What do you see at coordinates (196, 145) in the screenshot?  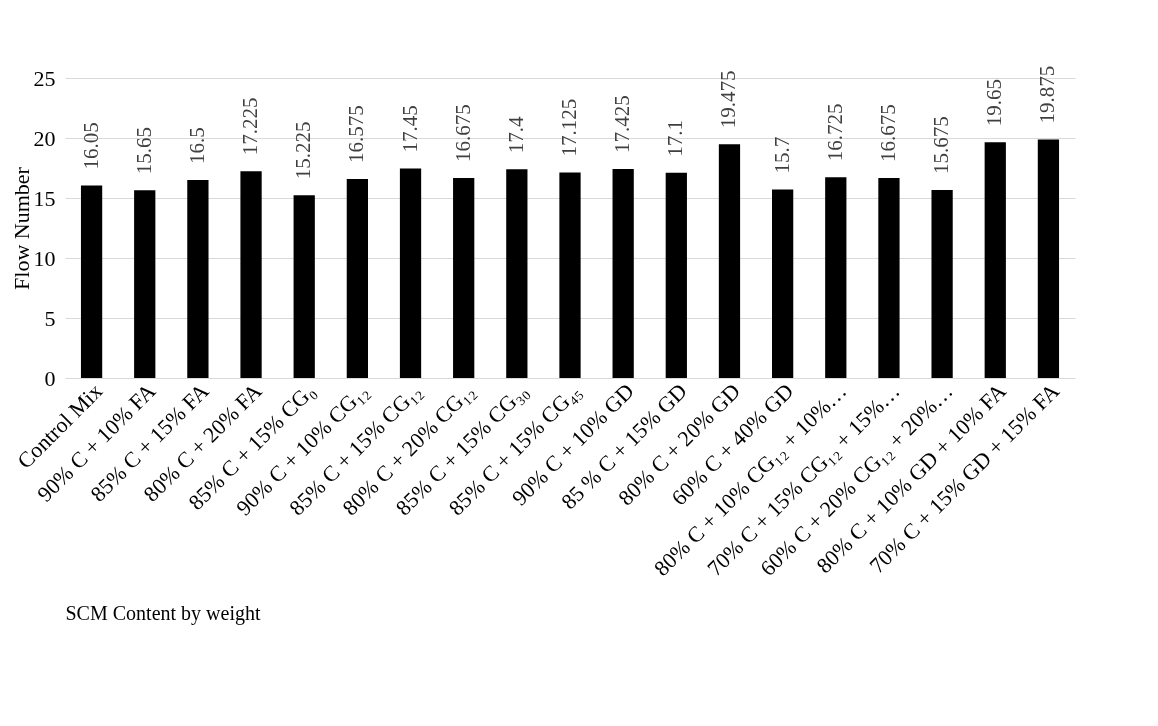 I see `data-label: 16.5` at bounding box center [196, 145].